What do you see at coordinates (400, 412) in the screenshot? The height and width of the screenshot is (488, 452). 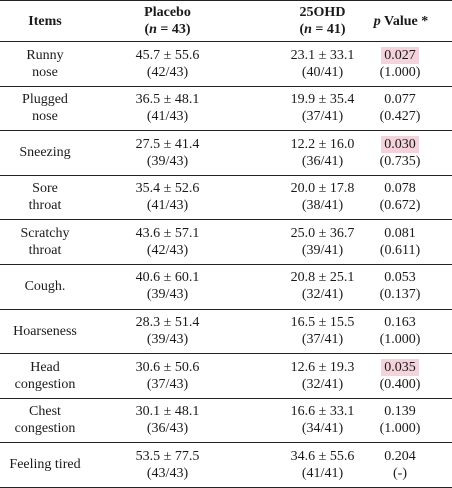 I see `p-value: 0.139` at bounding box center [400, 412].